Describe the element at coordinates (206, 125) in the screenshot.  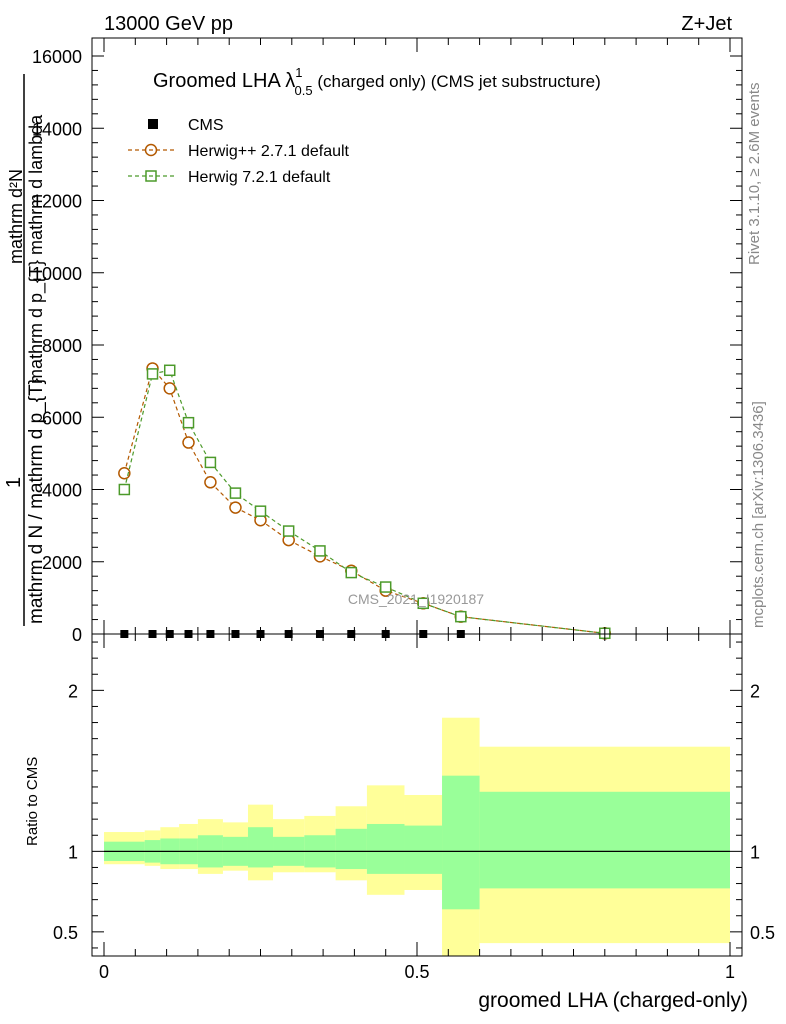
I see `legend-label-cms: CMS` at that location.